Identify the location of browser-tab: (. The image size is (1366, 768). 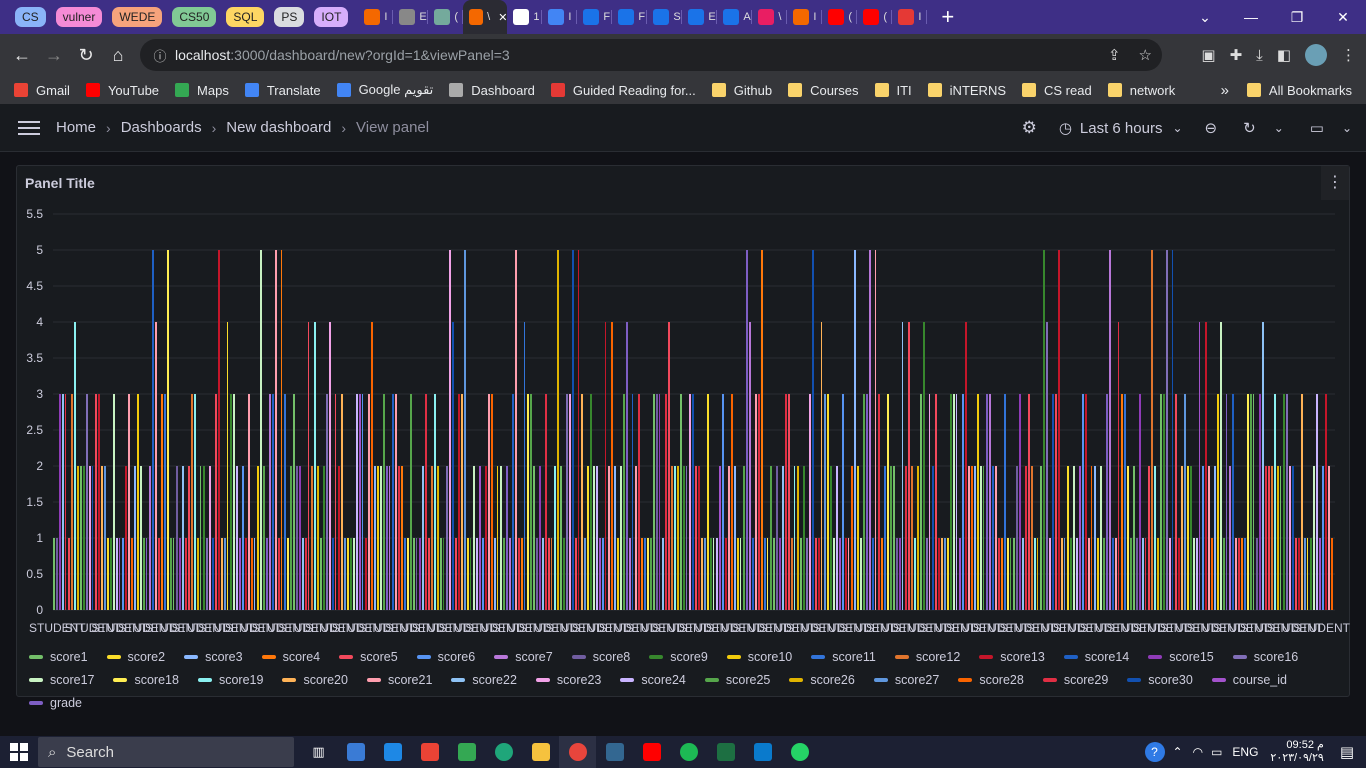
(839, 17).